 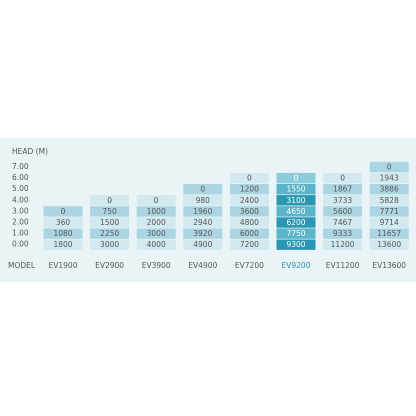 I want to click on flow-value: 750, so click(x=109, y=211).